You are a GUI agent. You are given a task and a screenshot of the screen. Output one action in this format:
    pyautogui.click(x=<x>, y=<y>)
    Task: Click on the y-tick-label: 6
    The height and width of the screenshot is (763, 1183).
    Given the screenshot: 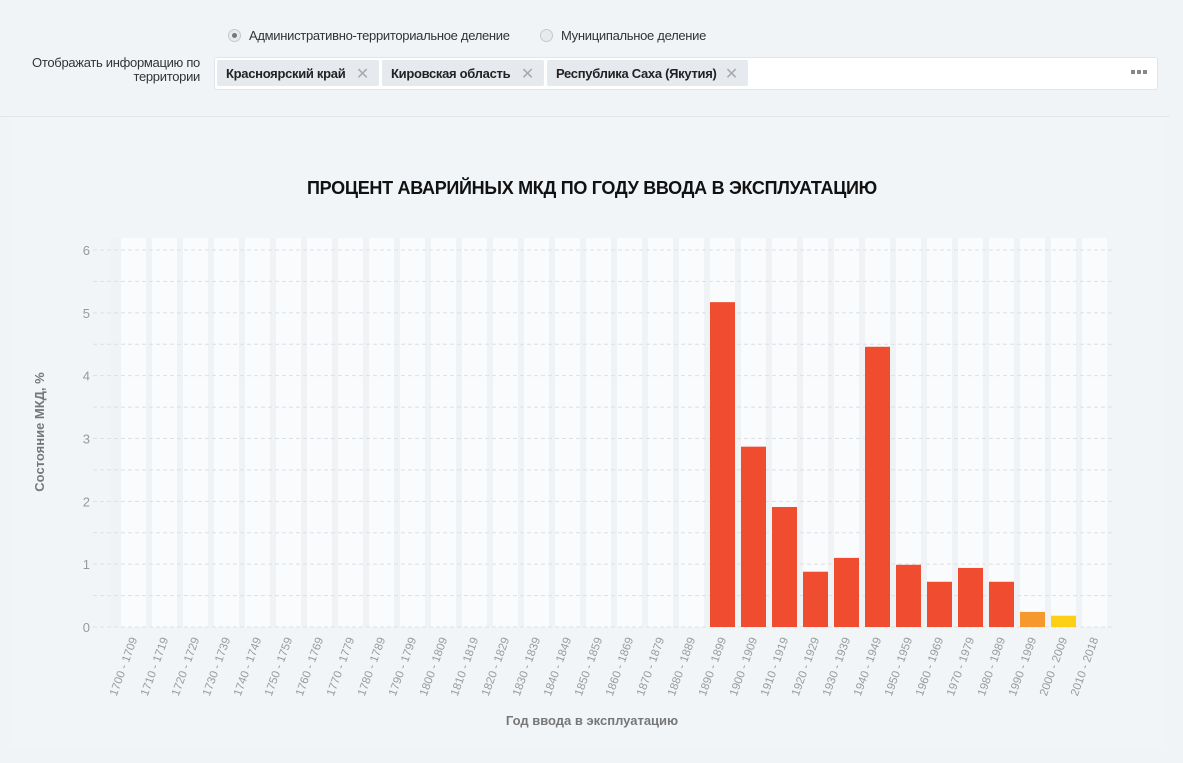 What is the action you would take?
    pyautogui.click(x=86, y=250)
    